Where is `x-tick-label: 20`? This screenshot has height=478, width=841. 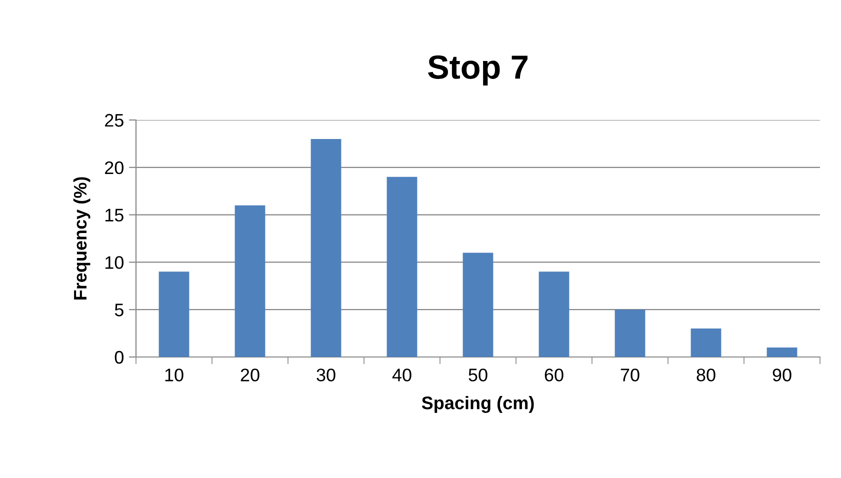 x-tick-label: 20 is located at coordinates (250, 375).